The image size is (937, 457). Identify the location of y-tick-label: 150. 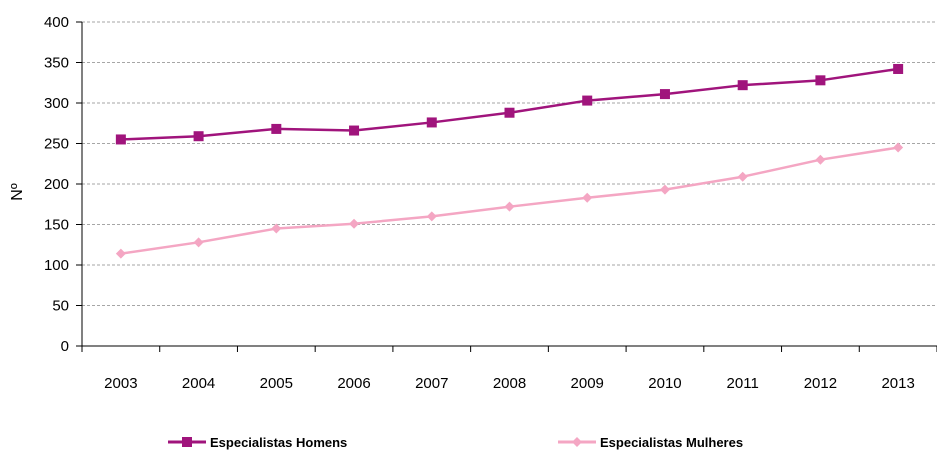
(56, 225).